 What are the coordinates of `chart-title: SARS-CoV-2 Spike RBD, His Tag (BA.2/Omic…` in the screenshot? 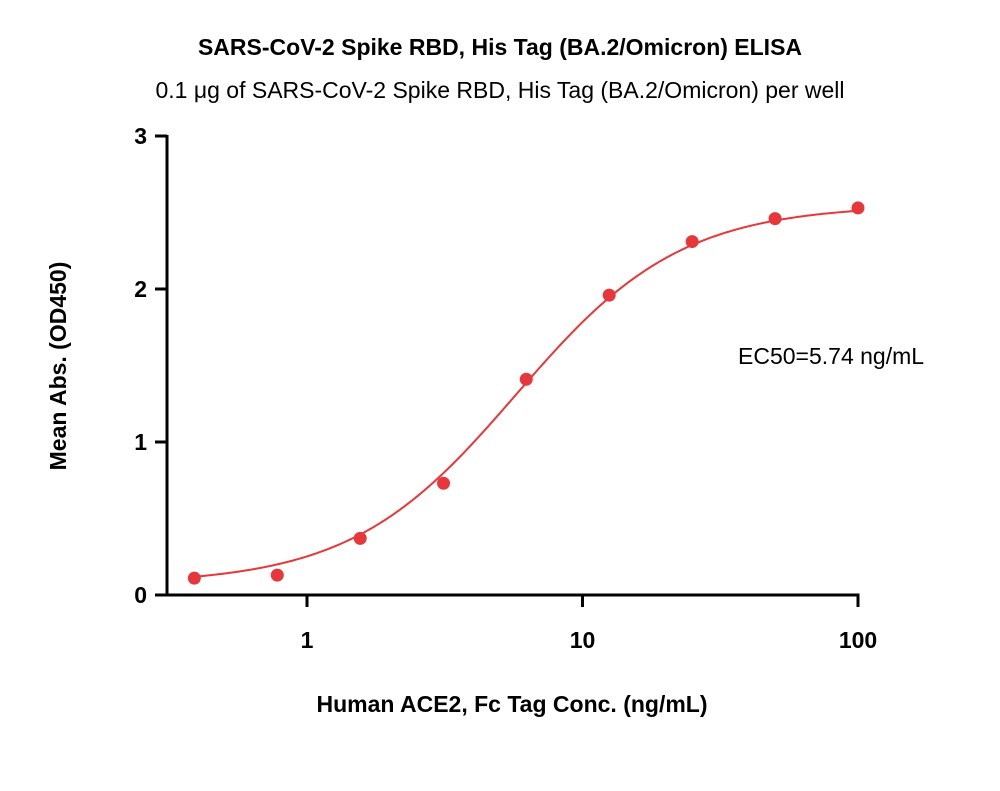 It's located at (500, 47).